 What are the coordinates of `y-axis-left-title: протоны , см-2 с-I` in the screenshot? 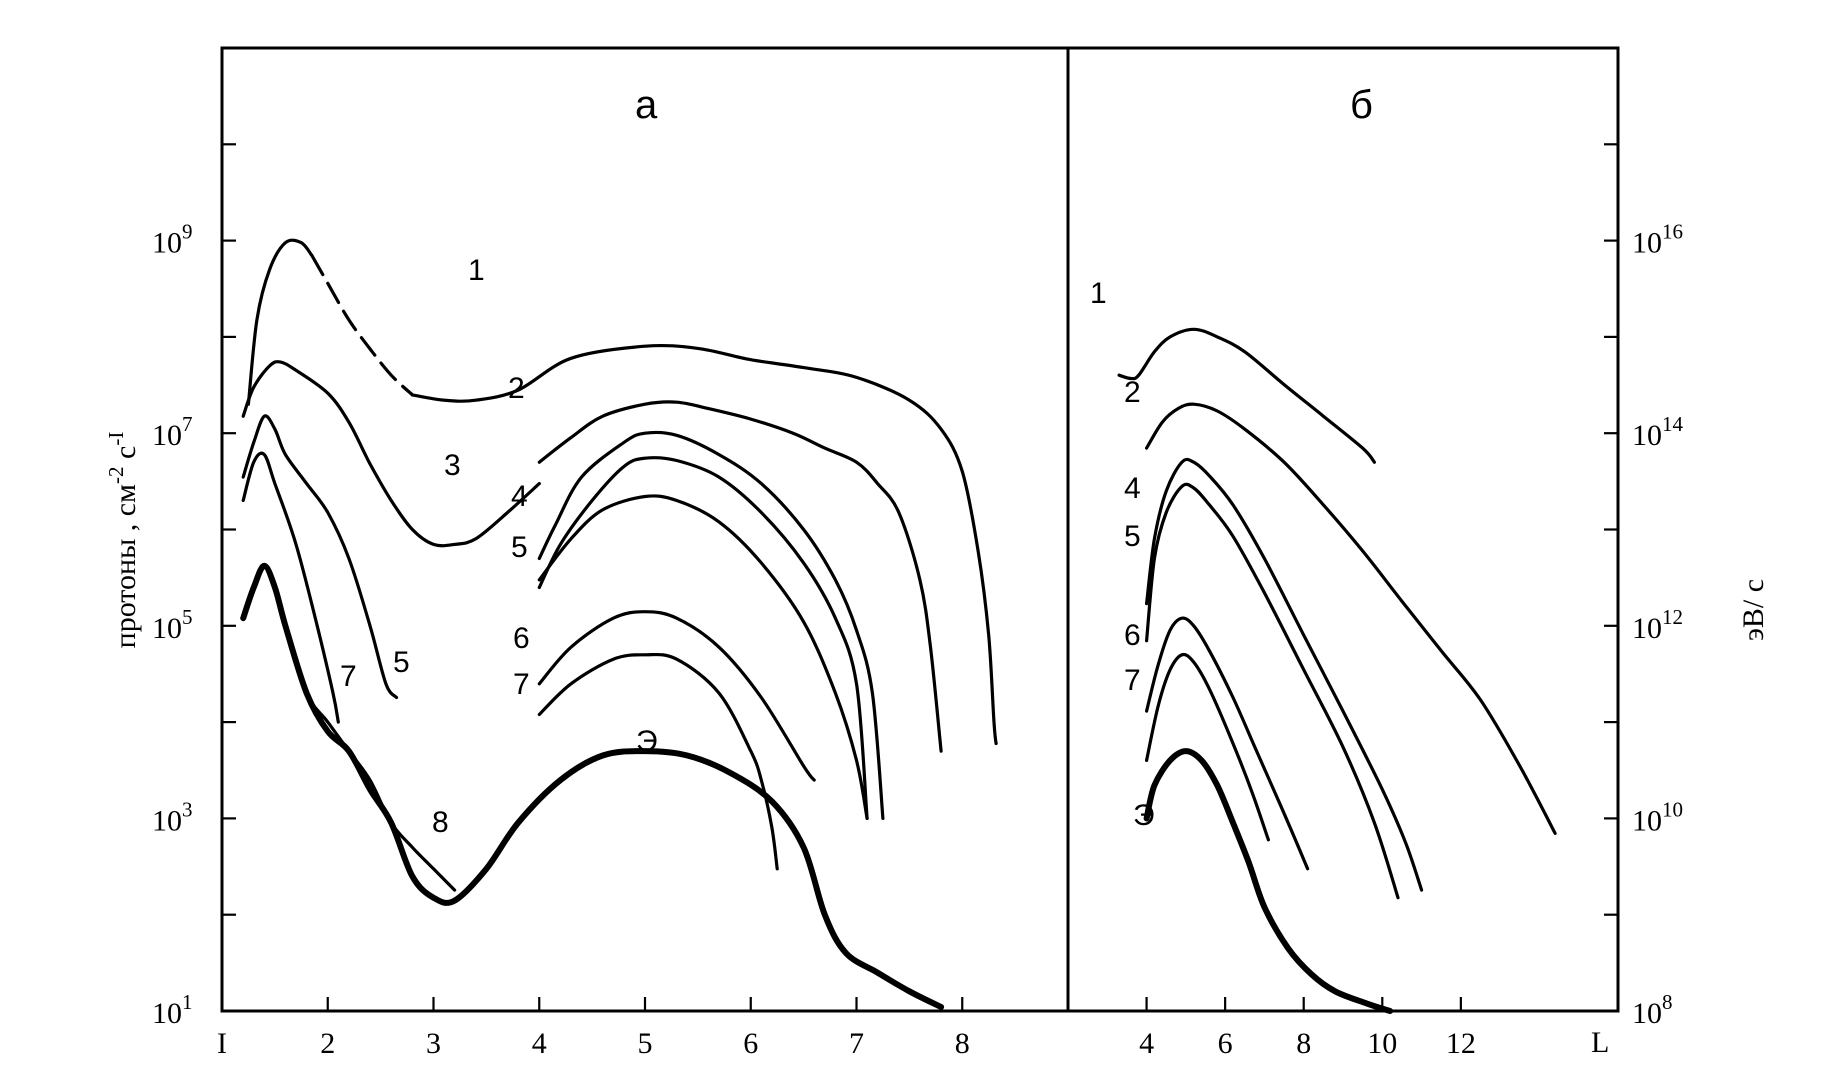 It's located at (123, 540).